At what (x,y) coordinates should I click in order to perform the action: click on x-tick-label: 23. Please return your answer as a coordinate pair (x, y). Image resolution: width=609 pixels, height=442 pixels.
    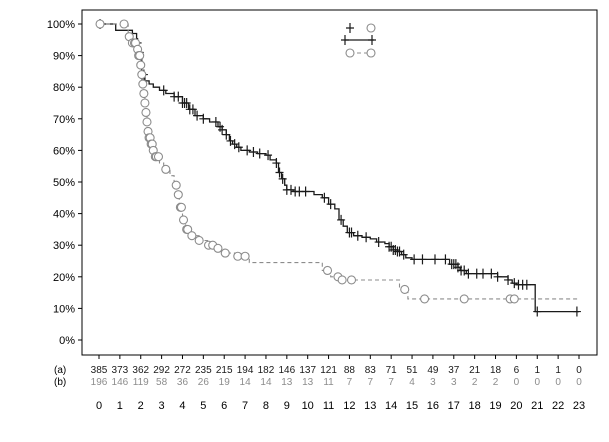
    Looking at the image, I should click on (579, 406).